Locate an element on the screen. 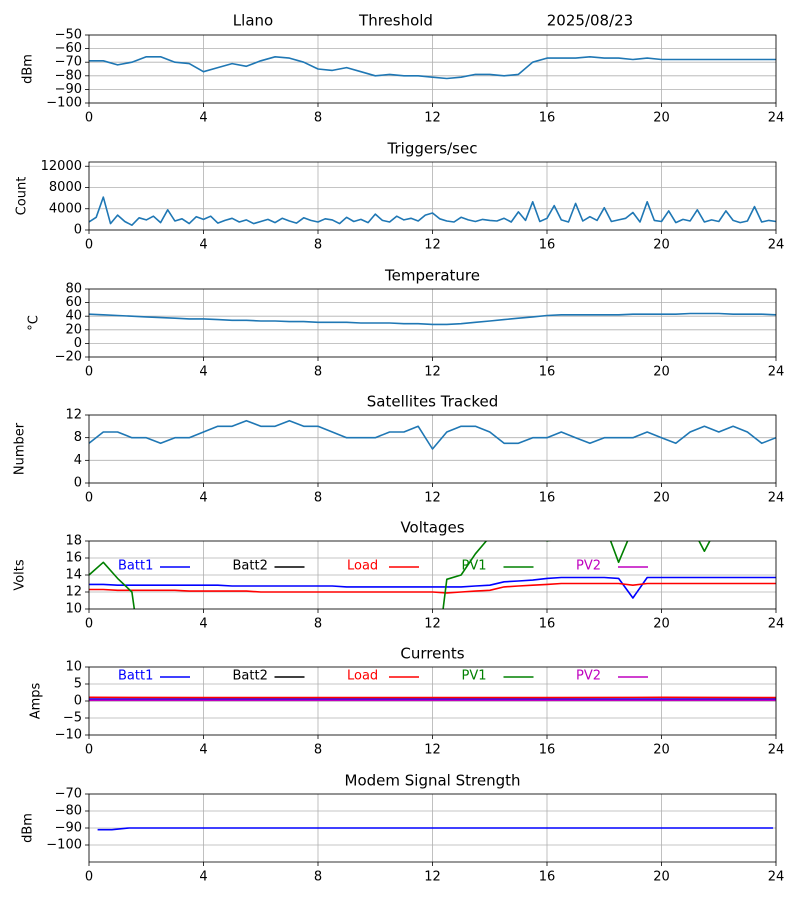 The width and height of the screenshot is (800, 900). y-axis-label: Number is located at coordinates (20, 448).